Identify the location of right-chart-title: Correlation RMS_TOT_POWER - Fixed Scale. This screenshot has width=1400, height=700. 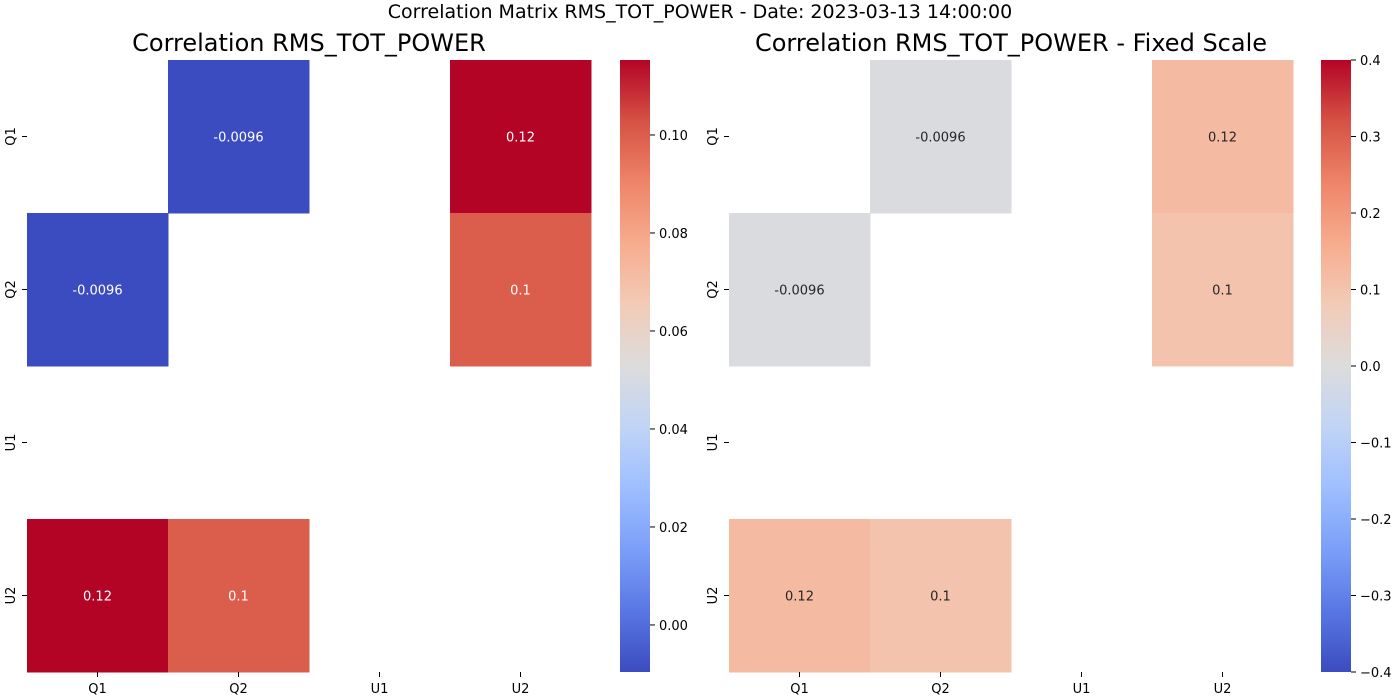
(1011, 43).